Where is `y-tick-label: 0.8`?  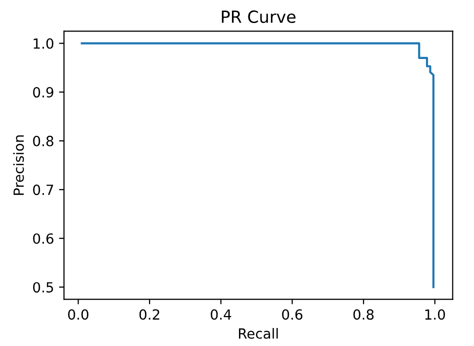 y-tick-label: 0.8 is located at coordinates (43, 141).